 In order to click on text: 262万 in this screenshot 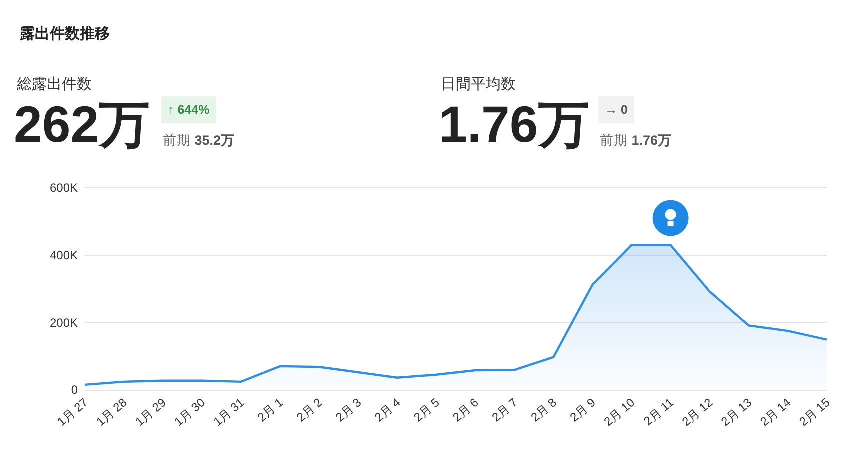, I will do `click(82, 124)`.